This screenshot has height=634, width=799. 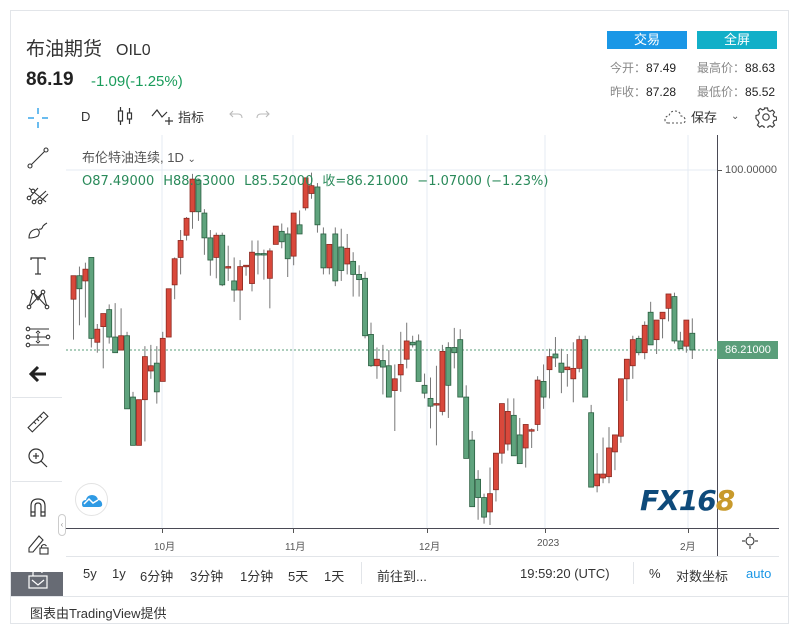 What do you see at coordinates (688, 547) in the screenshot?
I see `time-tick: 2月` at bounding box center [688, 547].